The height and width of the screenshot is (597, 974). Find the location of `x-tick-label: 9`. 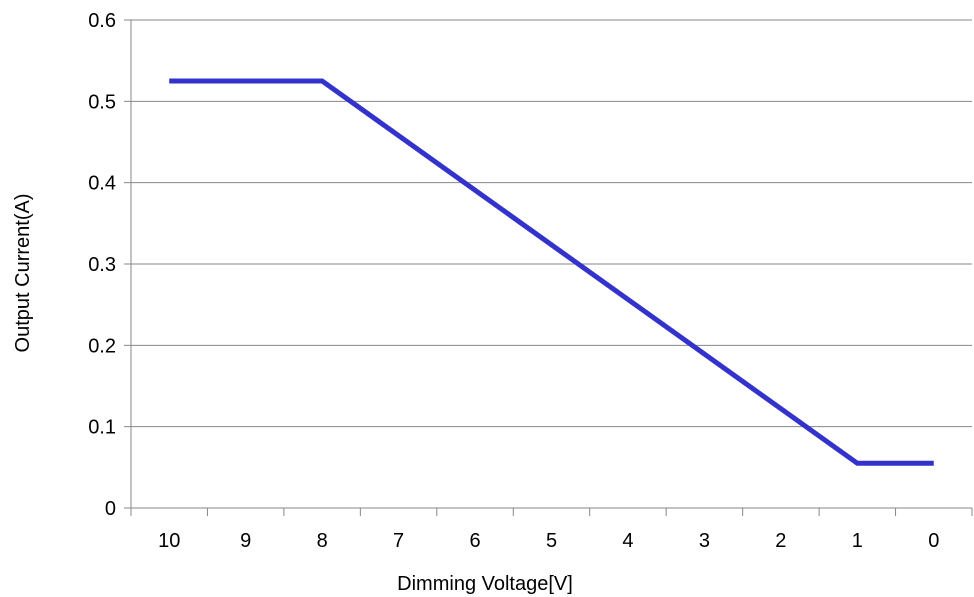

x-tick-label: 9 is located at coordinates (245, 541).